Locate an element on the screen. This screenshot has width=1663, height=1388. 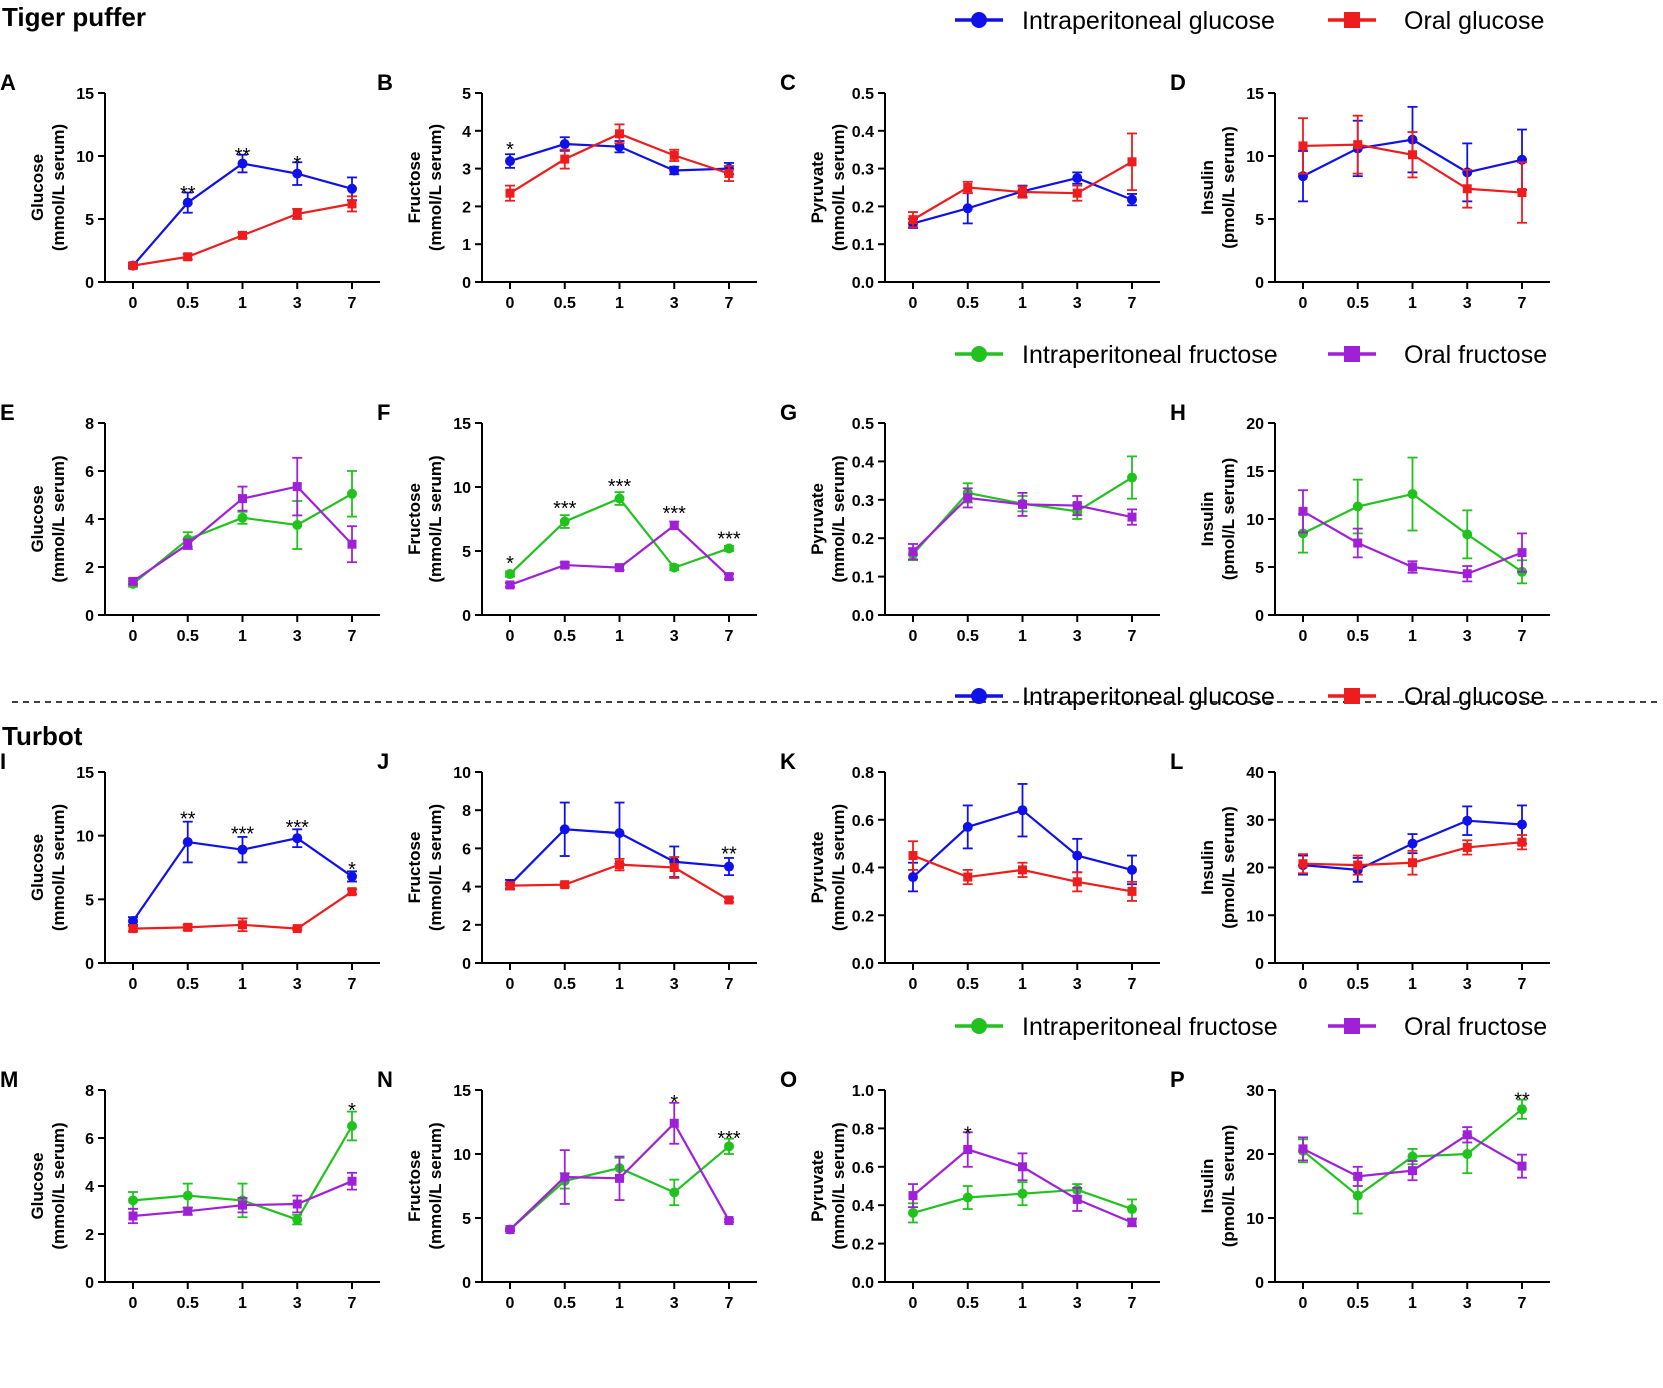
panel-d-ytick-label-2: 10 is located at coordinates (1255, 157).